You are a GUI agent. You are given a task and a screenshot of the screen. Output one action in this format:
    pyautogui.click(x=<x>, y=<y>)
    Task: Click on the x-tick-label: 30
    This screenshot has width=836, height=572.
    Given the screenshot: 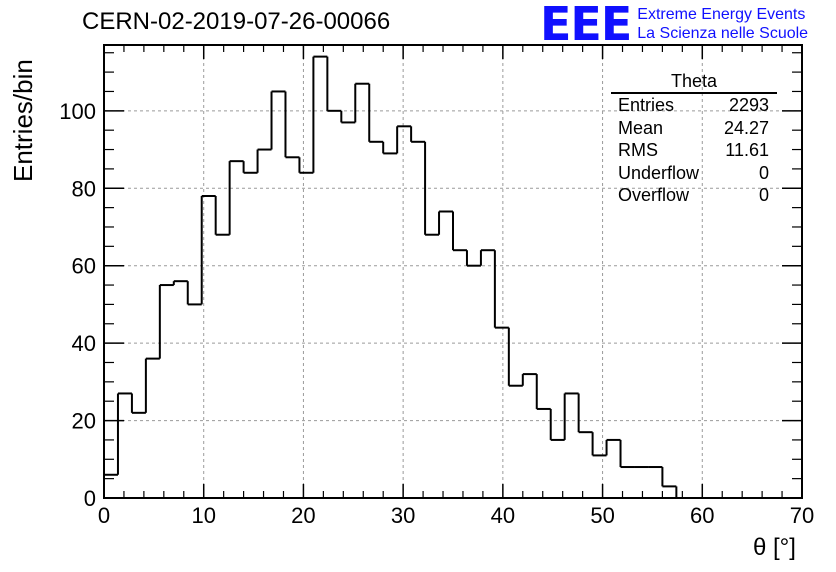 What is the action you would take?
    pyautogui.click(x=403, y=515)
    